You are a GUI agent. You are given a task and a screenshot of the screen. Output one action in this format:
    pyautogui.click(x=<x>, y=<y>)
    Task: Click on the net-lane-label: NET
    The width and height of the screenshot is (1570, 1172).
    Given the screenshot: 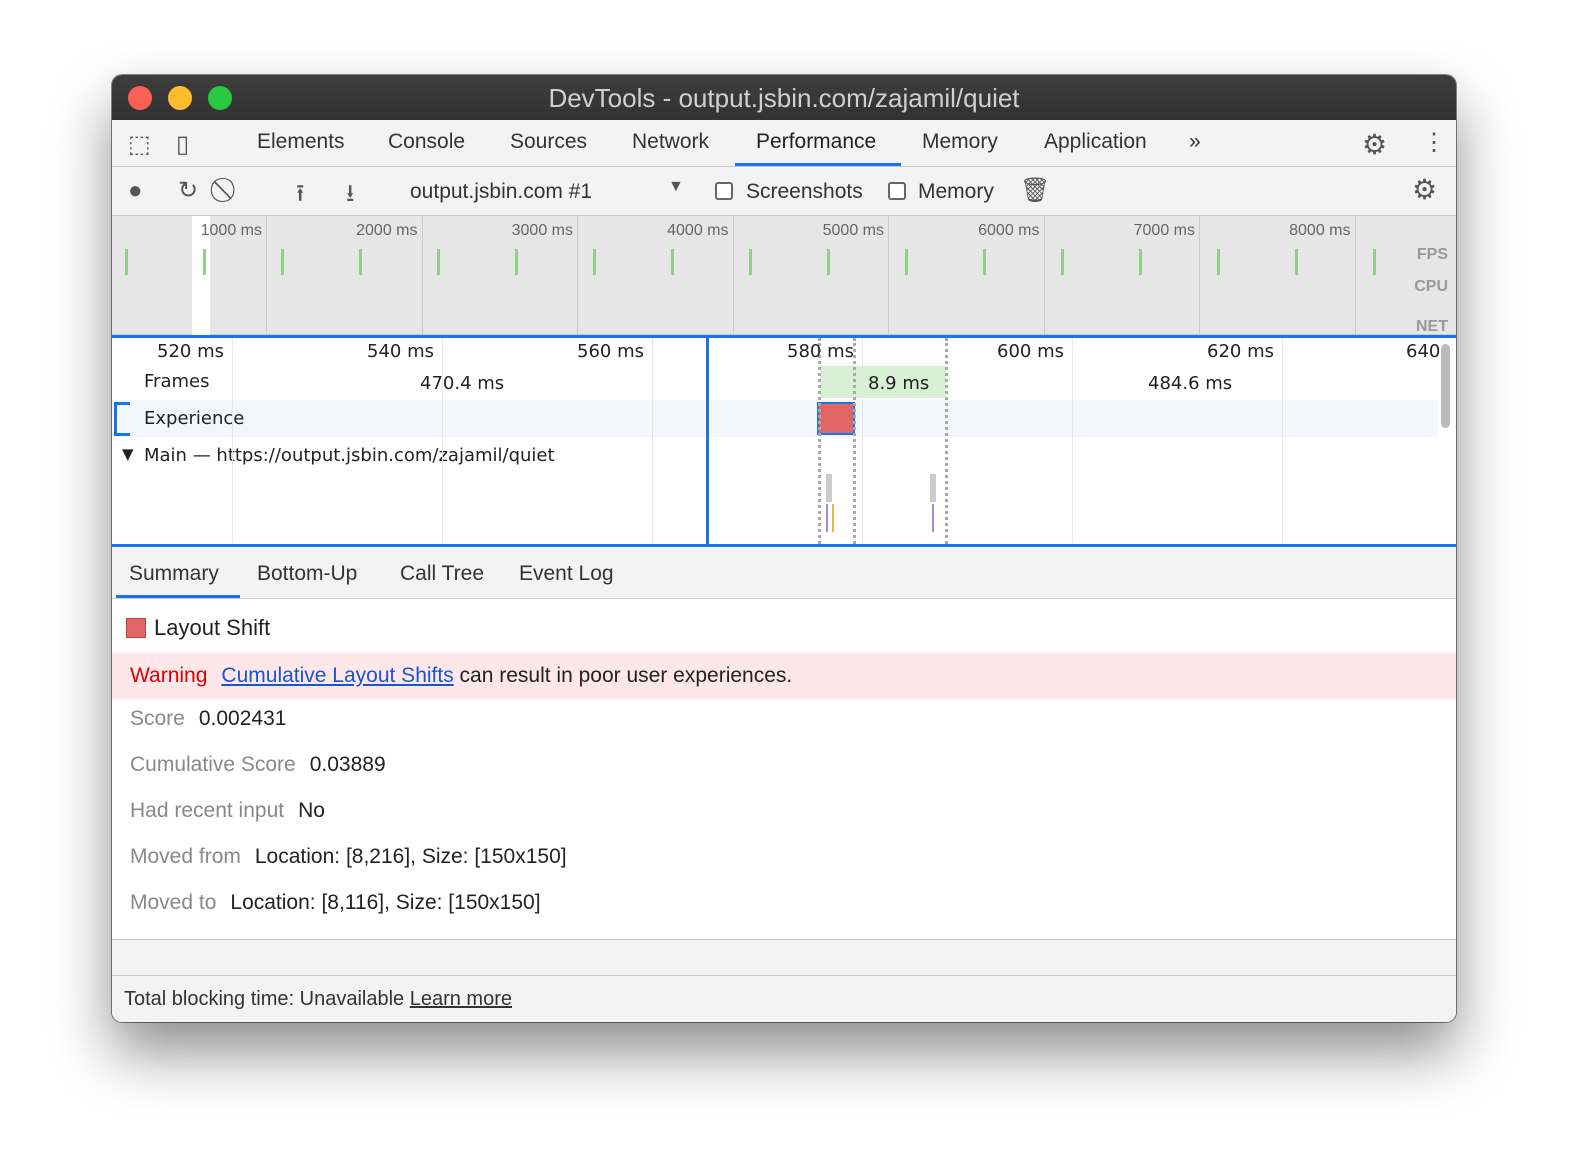 What is the action you would take?
    pyautogui.click(x=1432, y=326)
    